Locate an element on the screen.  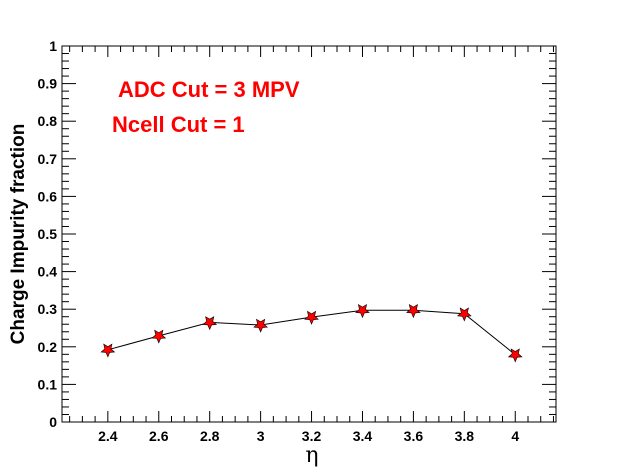
y-tick-label: 0 is located at coordinates (53, 422).